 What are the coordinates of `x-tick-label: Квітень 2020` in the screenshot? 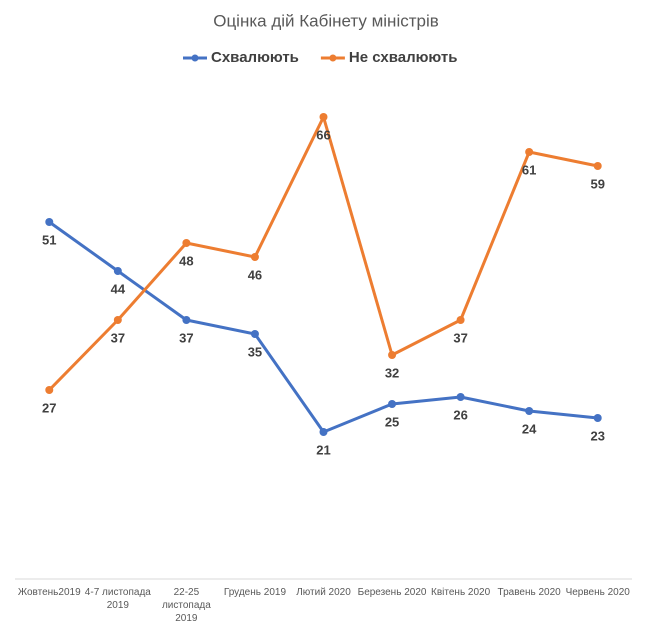 It's located at (461, 592).